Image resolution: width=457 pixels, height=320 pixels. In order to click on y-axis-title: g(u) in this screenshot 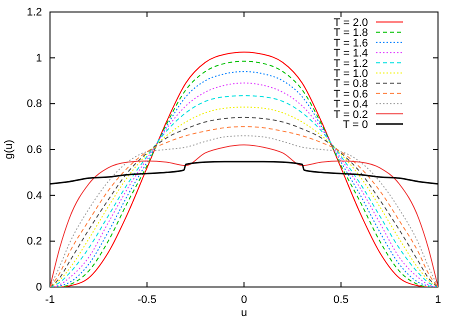, I will do `click(9, 150)`.